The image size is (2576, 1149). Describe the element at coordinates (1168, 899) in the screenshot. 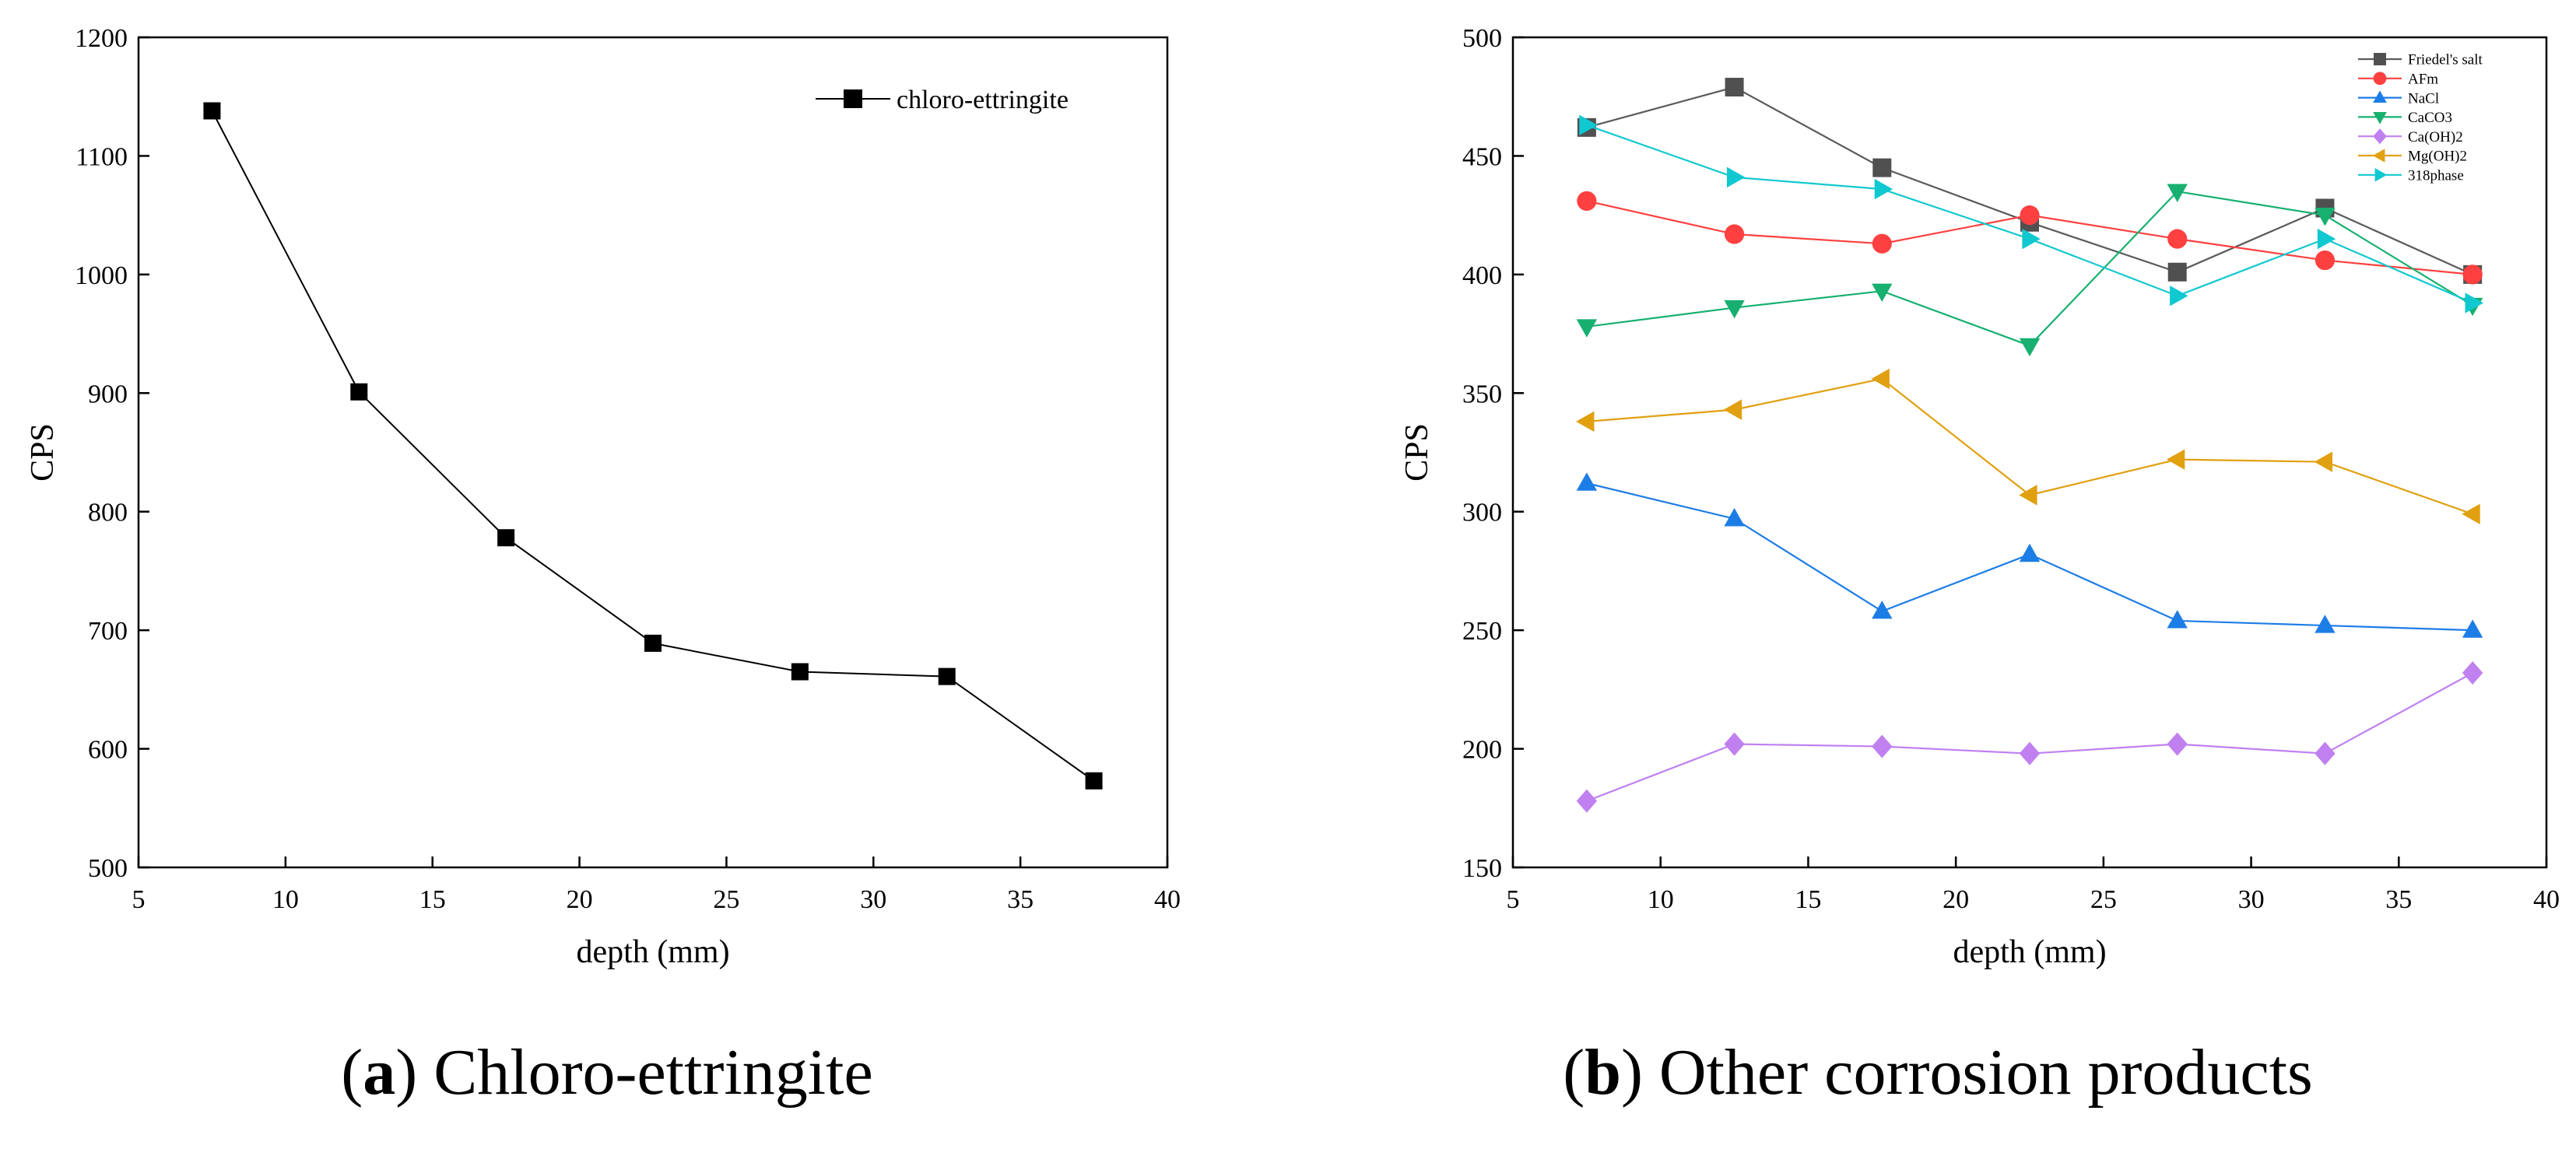

I see `chart-a-xtick-label: 40` at that location.